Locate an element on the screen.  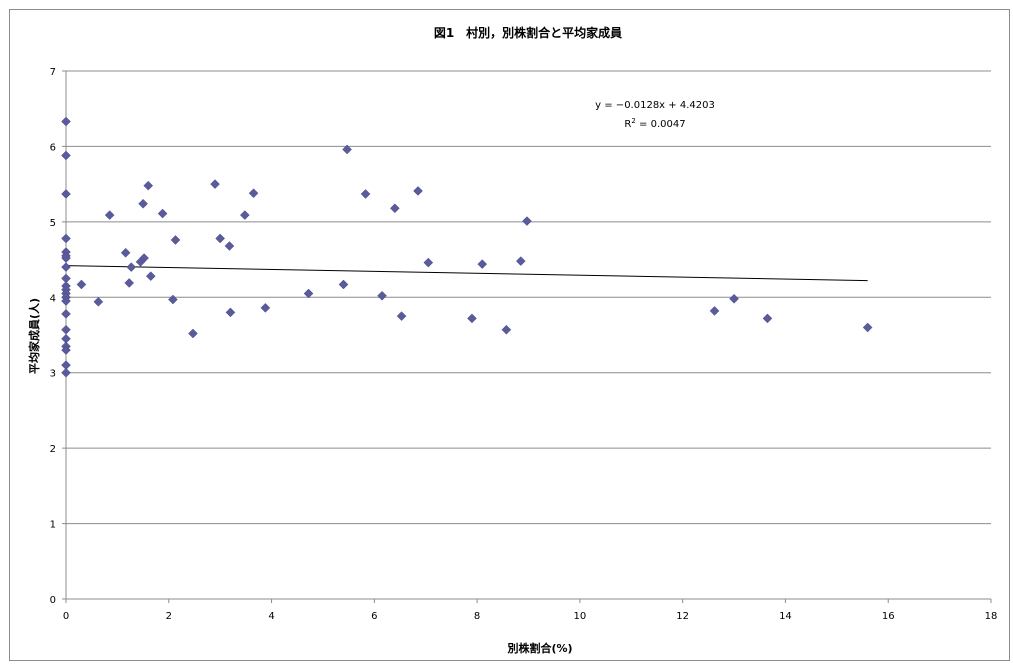
y-axis-title: 平均家成員(人) is located at coordinates (34, 336).